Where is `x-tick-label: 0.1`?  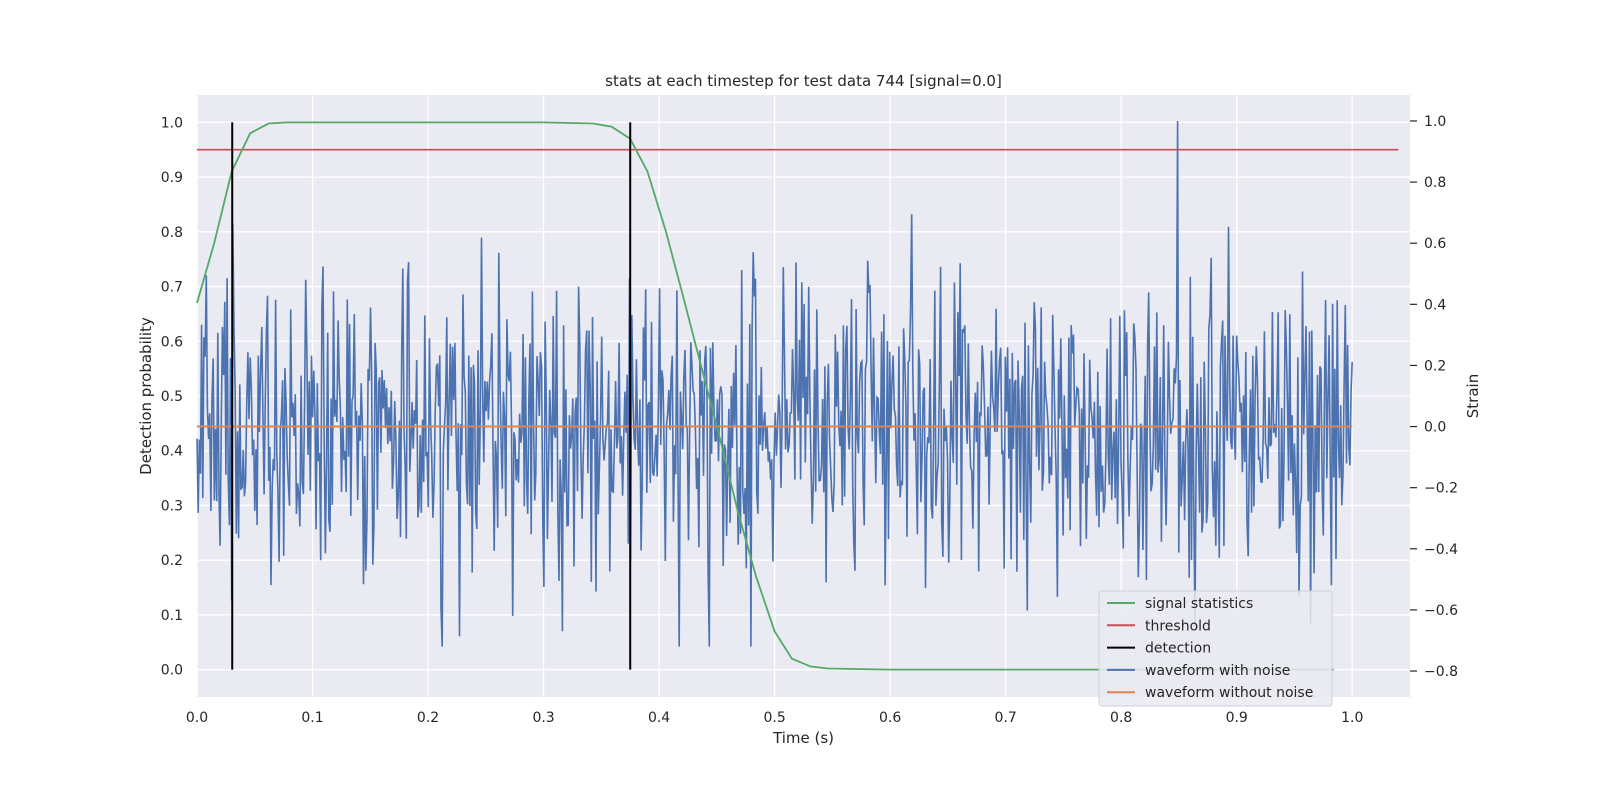 x-tick-label: 0.1 is located at coordinates (312, 718).